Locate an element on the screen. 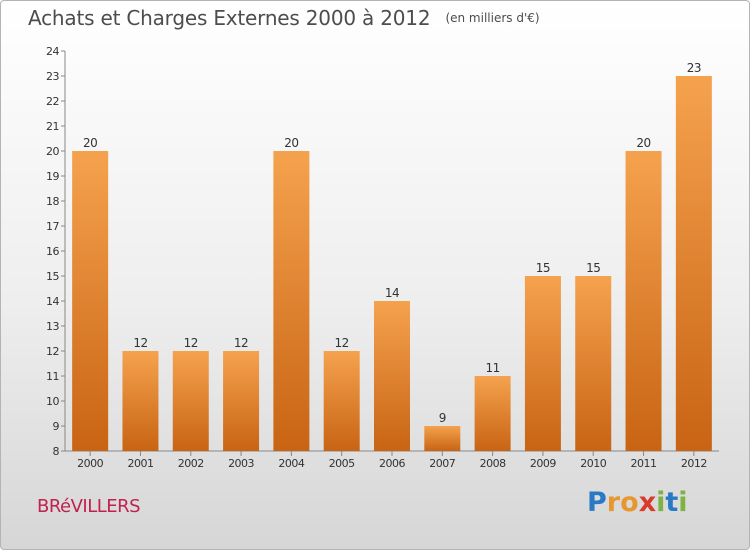 The height and width of the screenshot is (550, 750). y-tick-label: 16 is located at coordinates (52, 251).